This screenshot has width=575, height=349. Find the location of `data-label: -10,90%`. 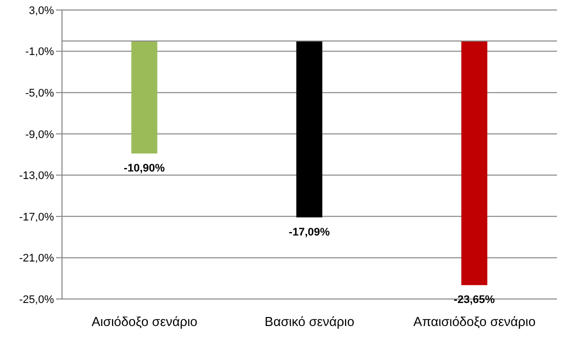

data-label: -10,90% is located at coordinates (144, 168).